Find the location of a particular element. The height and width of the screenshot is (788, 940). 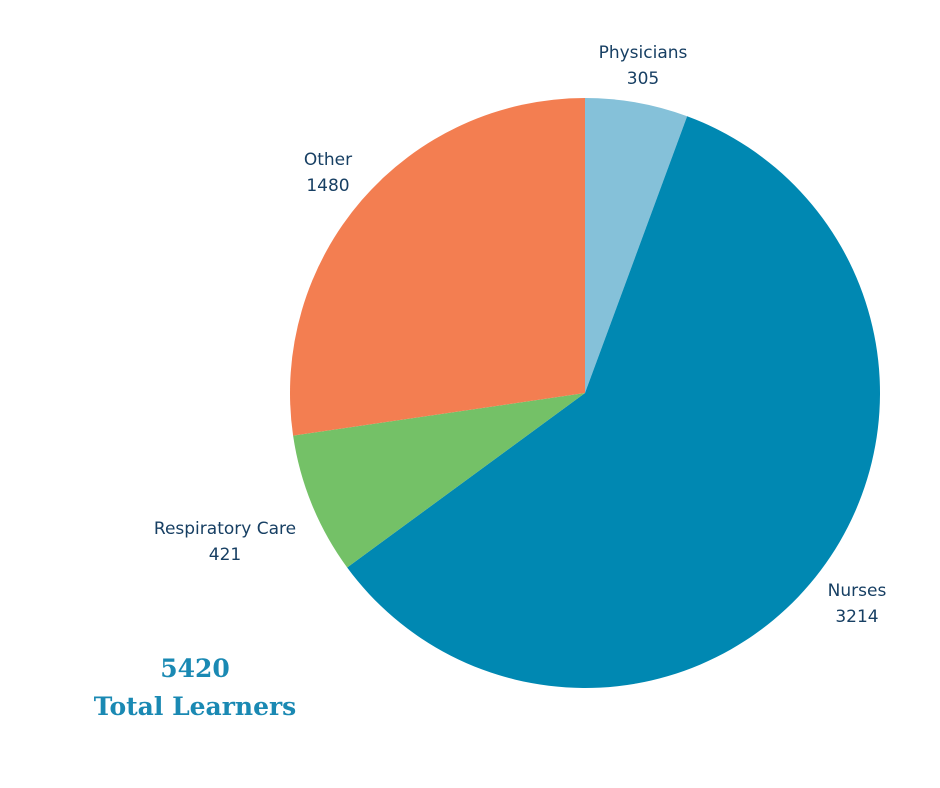

slice-label: Nurses is located at coordinates (857, 591).